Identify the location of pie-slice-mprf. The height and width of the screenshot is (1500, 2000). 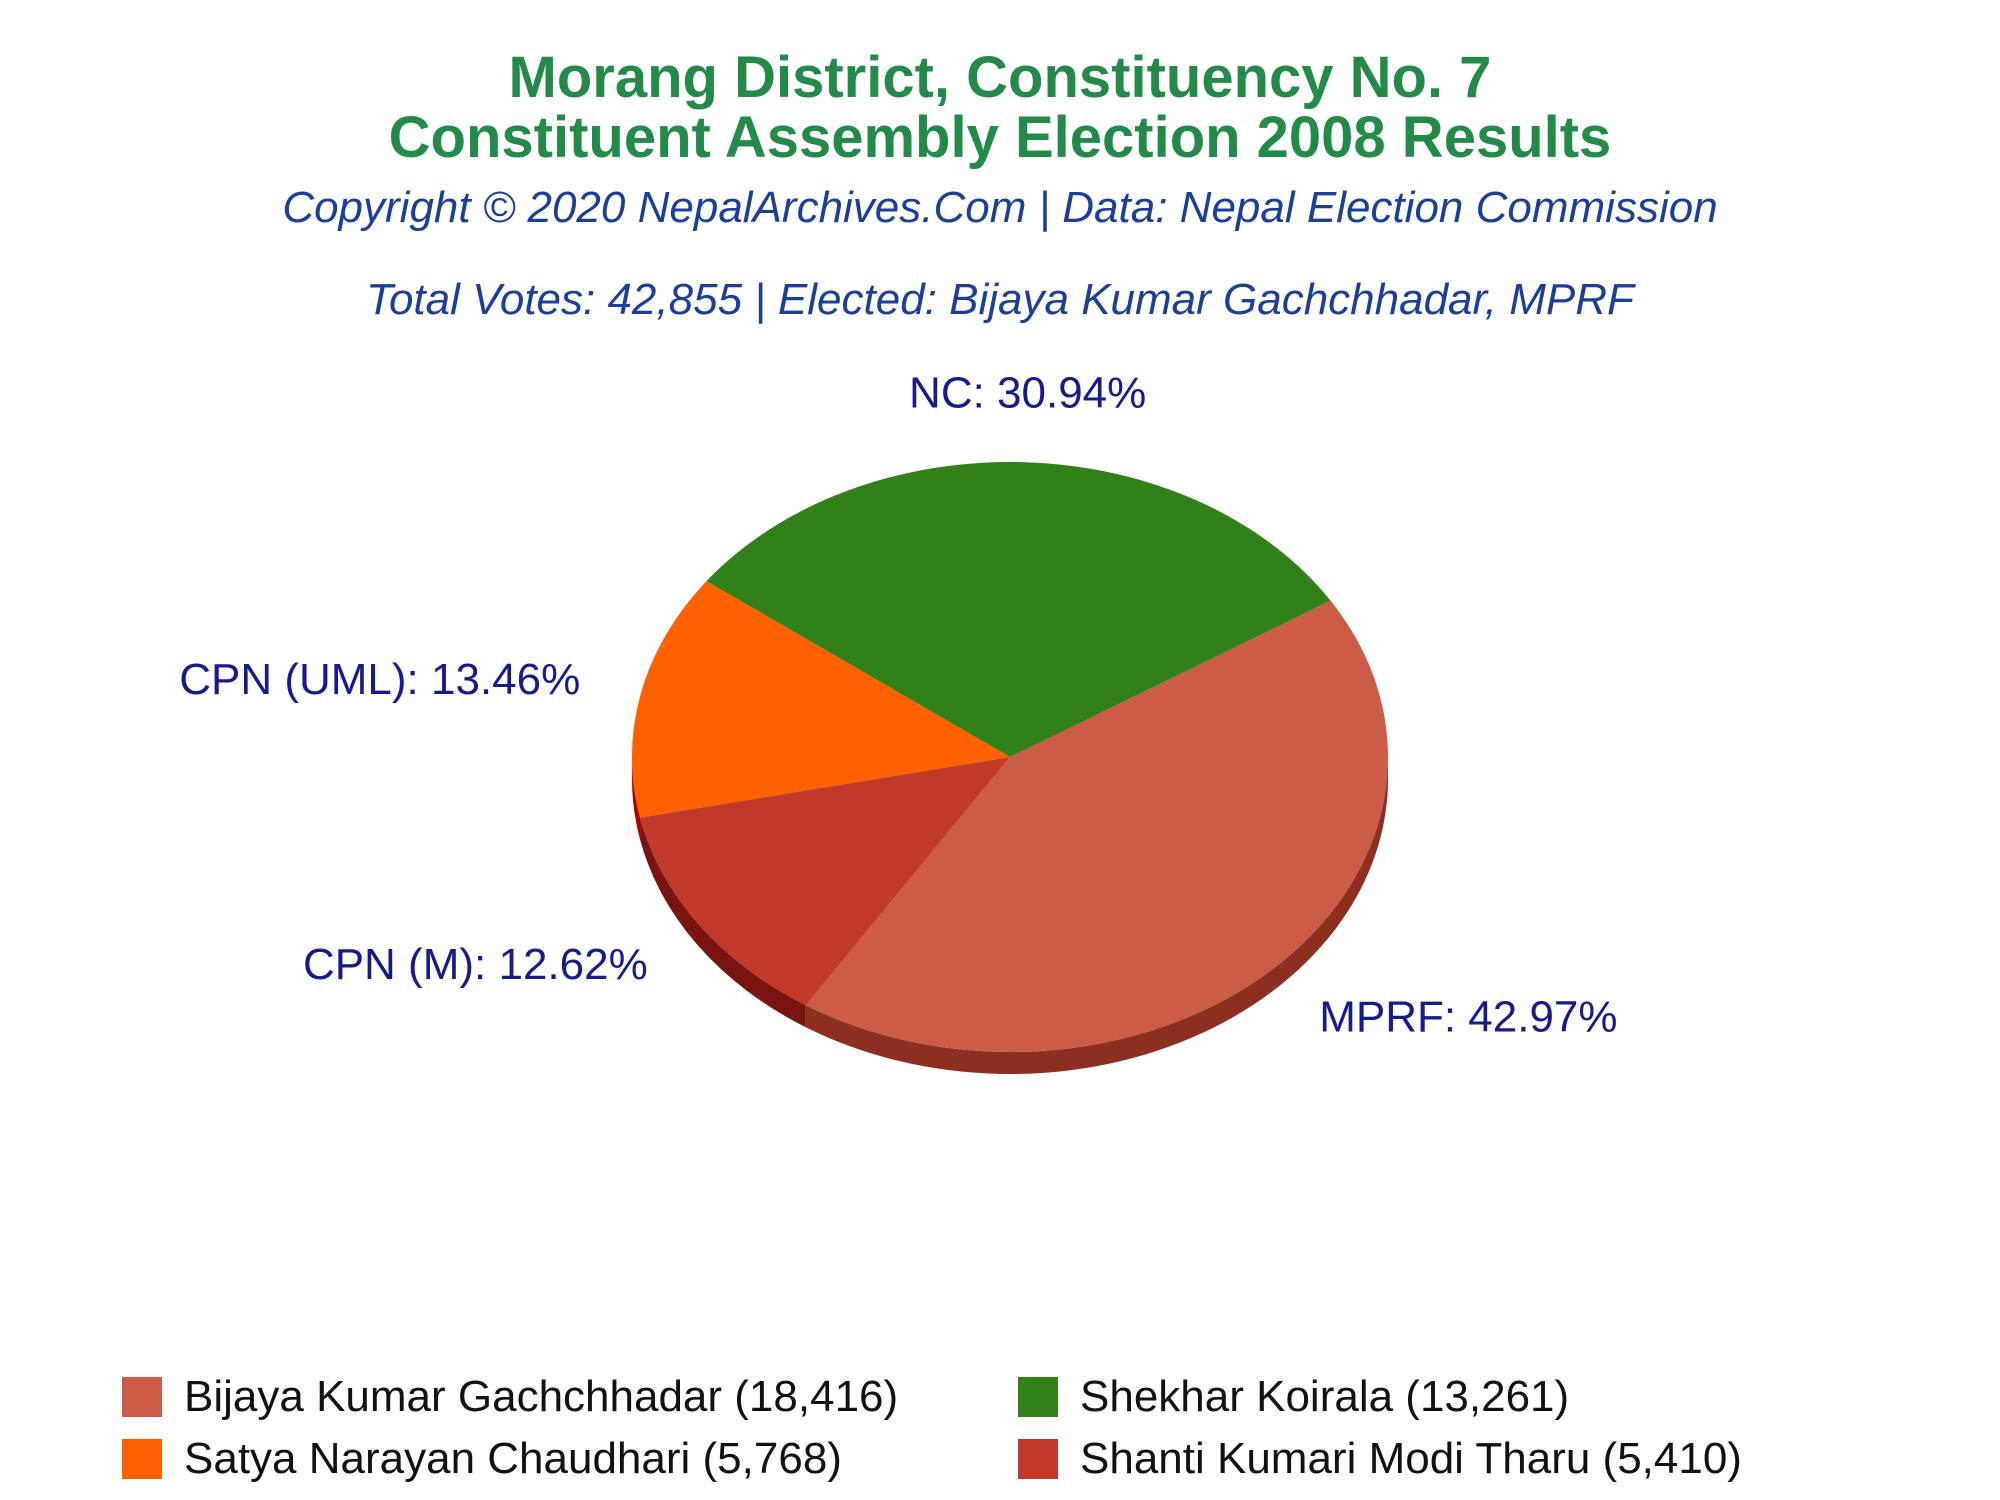
(1096, 826).